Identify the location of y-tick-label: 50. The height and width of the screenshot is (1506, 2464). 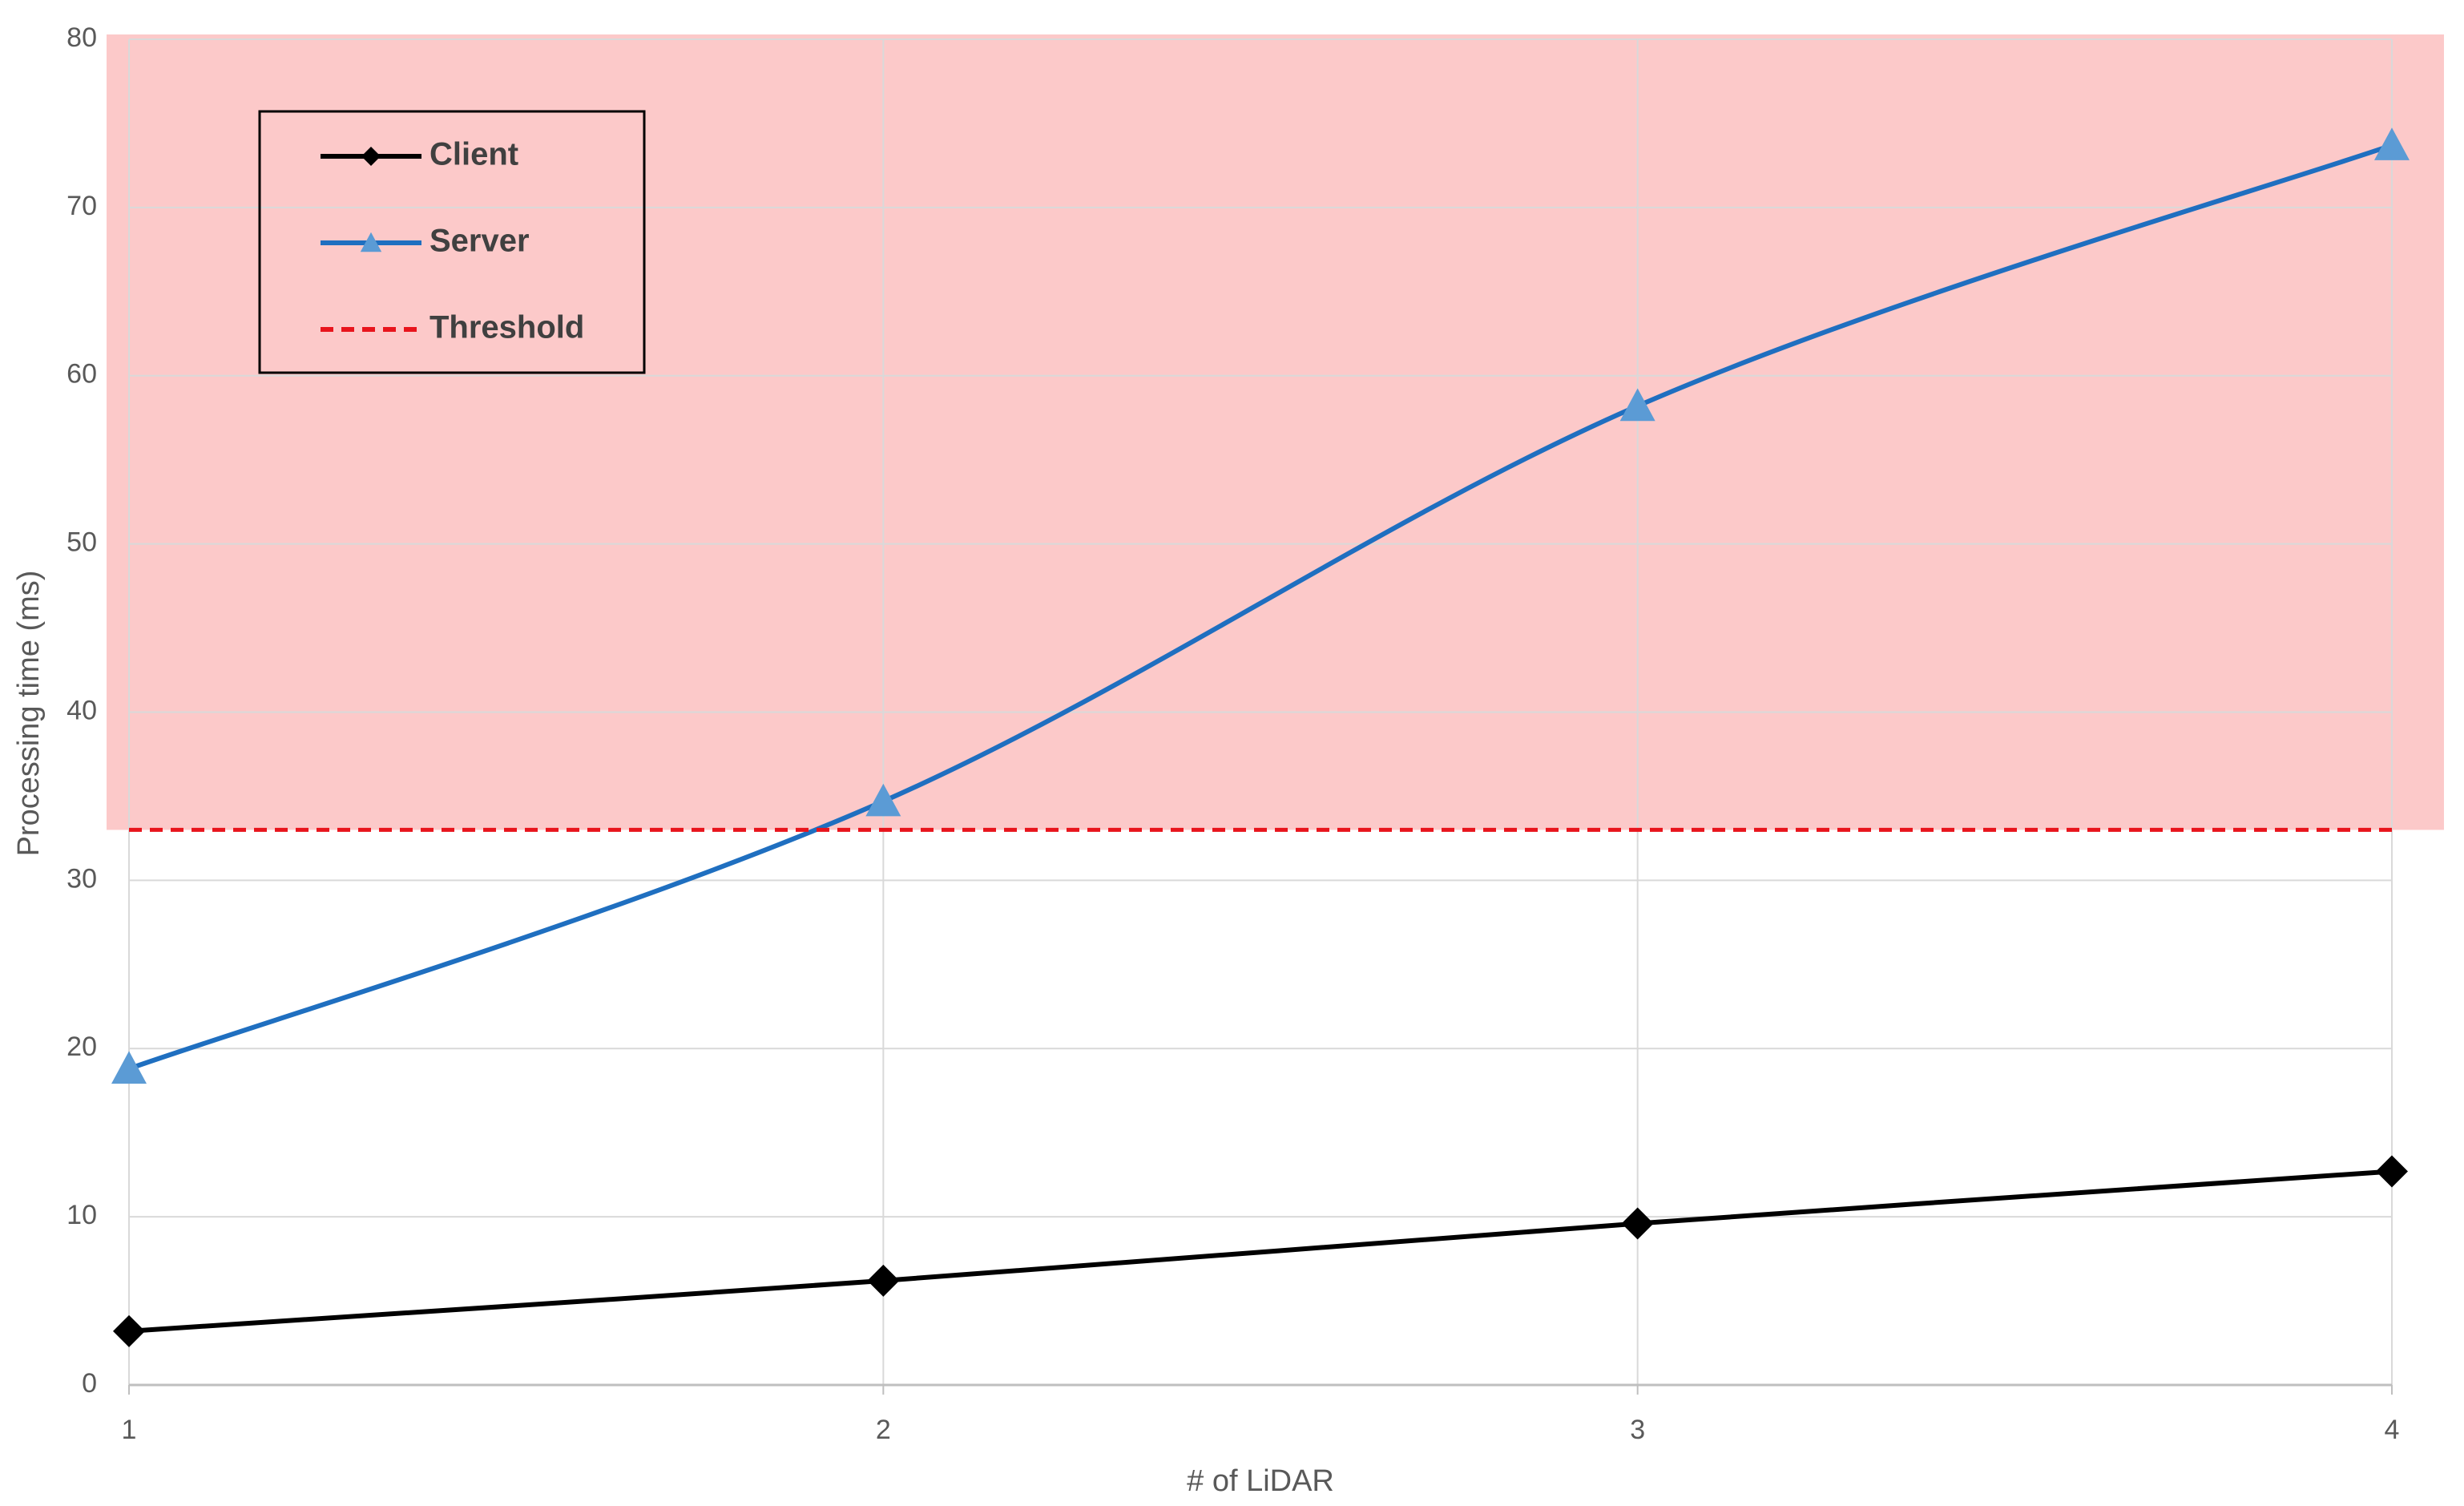
(82, 543).